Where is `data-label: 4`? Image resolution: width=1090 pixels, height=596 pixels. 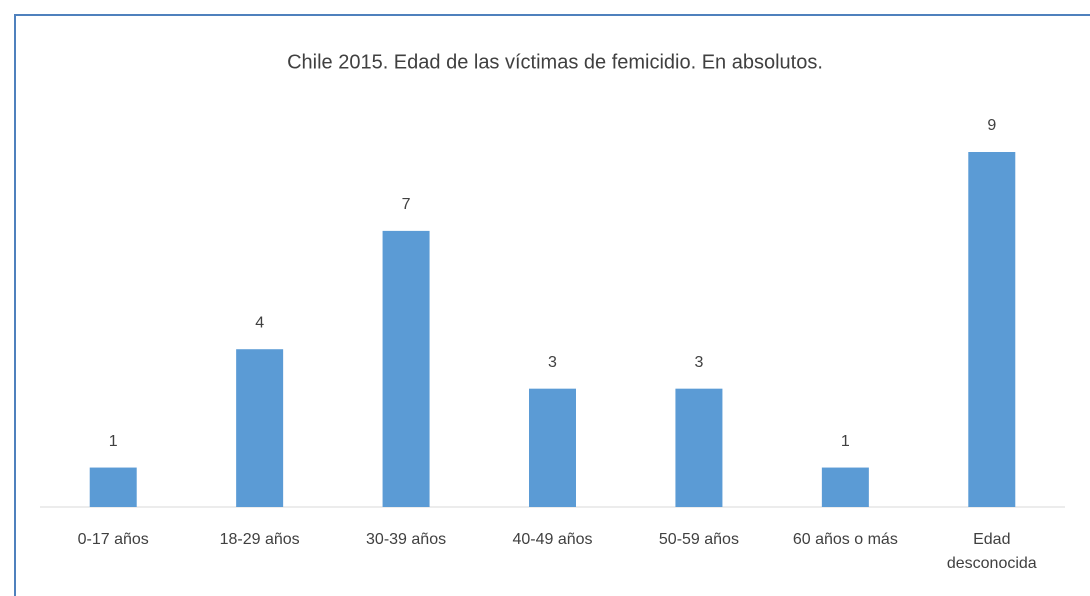 data-label: 4 is located at coordinates (259, 322).